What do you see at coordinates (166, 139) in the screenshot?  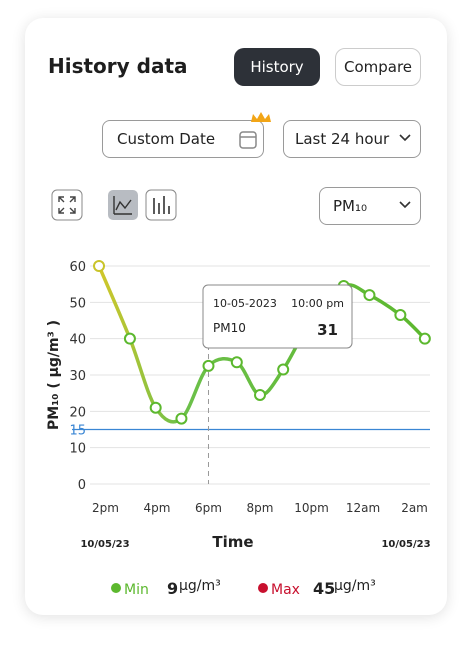 I see `date-text: Custom Date` at bounding box center [166, 139].